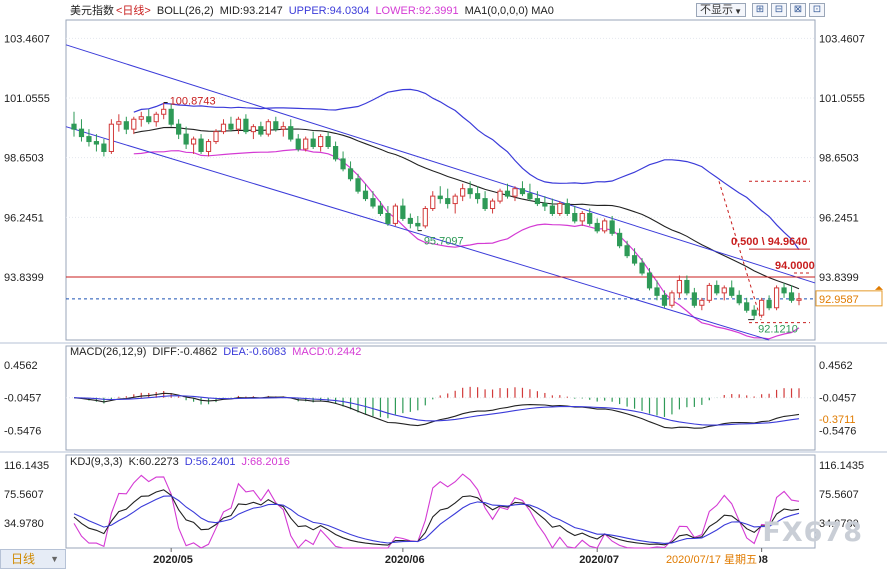  I want to click on macd-axis-label-right: -0.0457, so click(837, 399).